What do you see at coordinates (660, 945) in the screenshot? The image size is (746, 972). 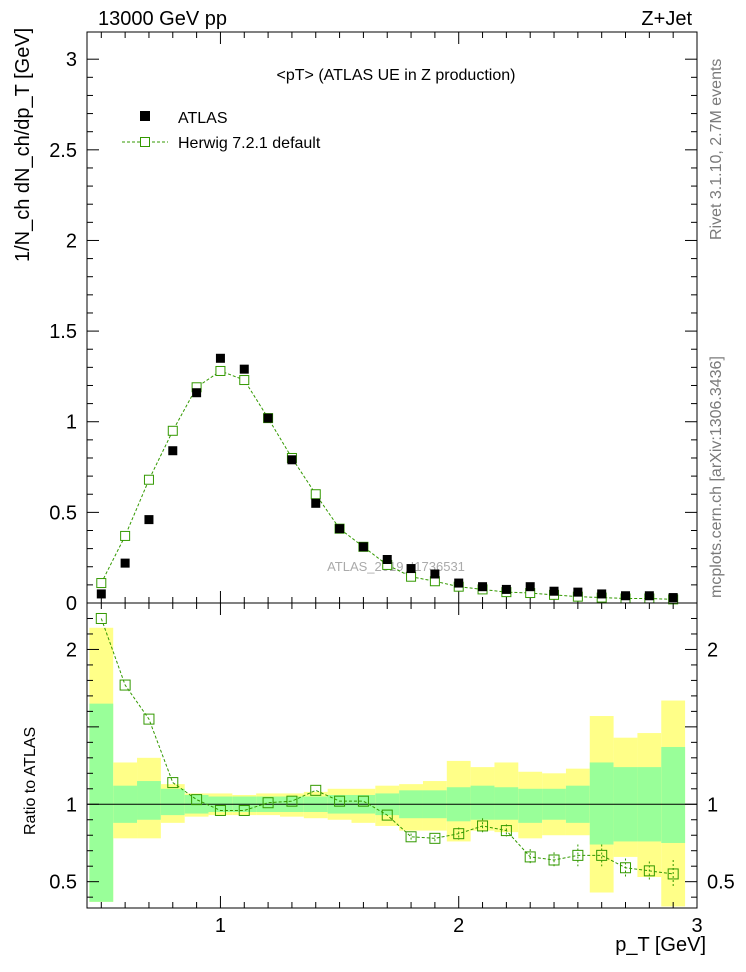 I see `x-axis-label: p_T [GeV]` at bounding box center [660, 945].